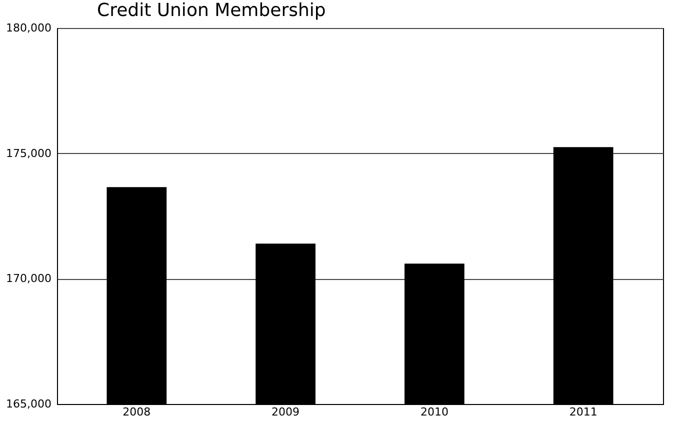 This screenshot has height=433, width=686. I want to click on x-tick-label: 2011, so click(583, 412).